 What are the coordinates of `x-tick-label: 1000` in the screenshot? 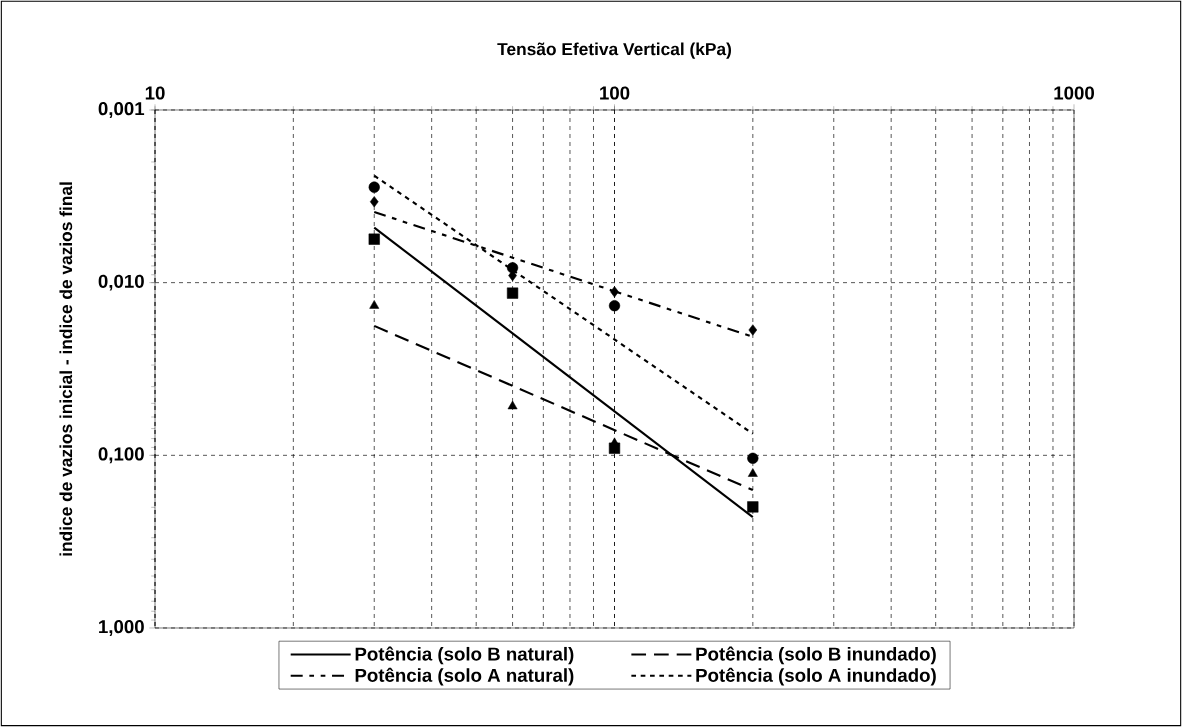 It's located at (1074, 93).